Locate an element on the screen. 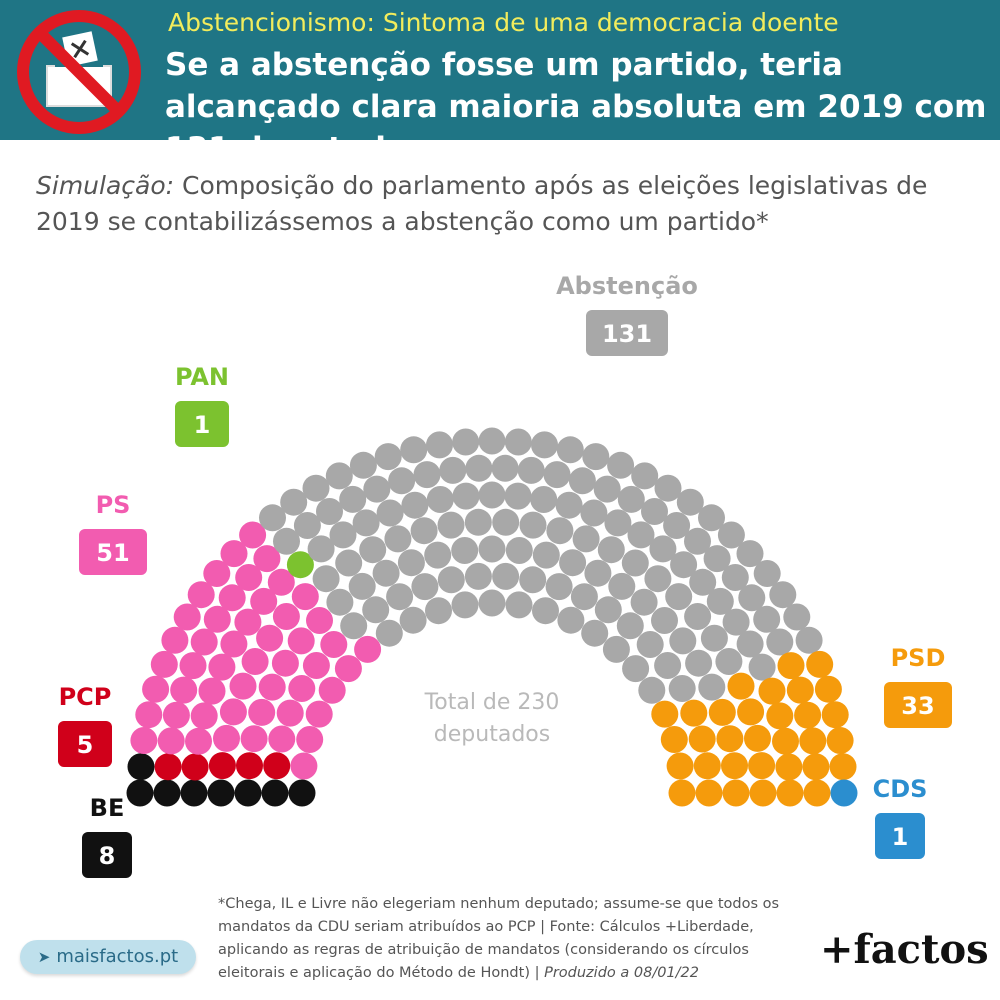 The width and height of the screenshot is (1000, 1000). party-label-pcp: PCP is located at coordinates (85, 697).